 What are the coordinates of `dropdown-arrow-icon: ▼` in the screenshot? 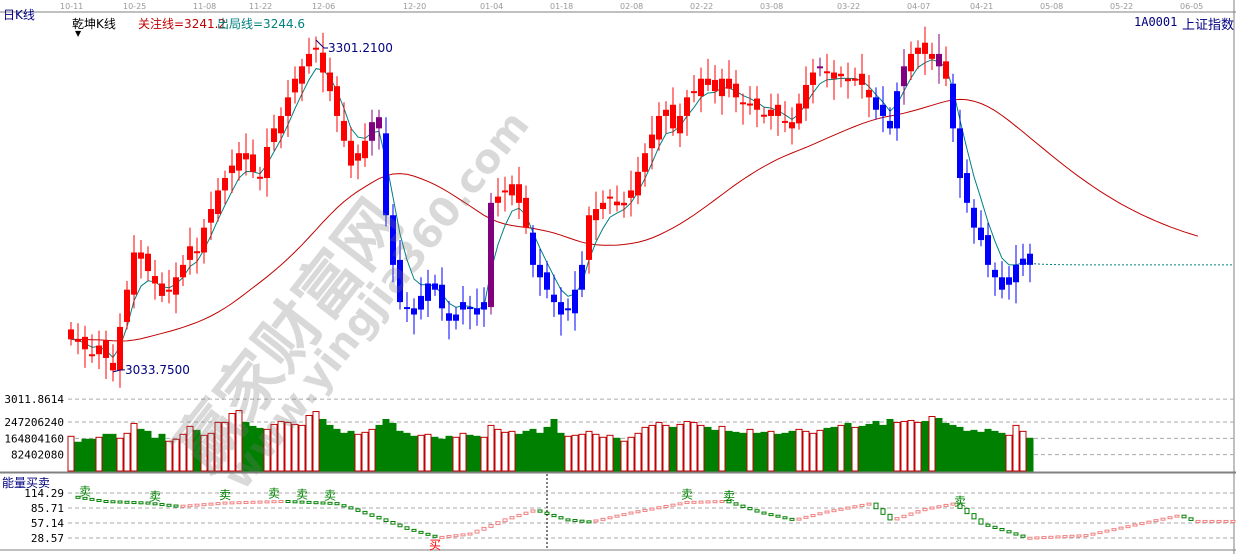 It's located at (78, 33).